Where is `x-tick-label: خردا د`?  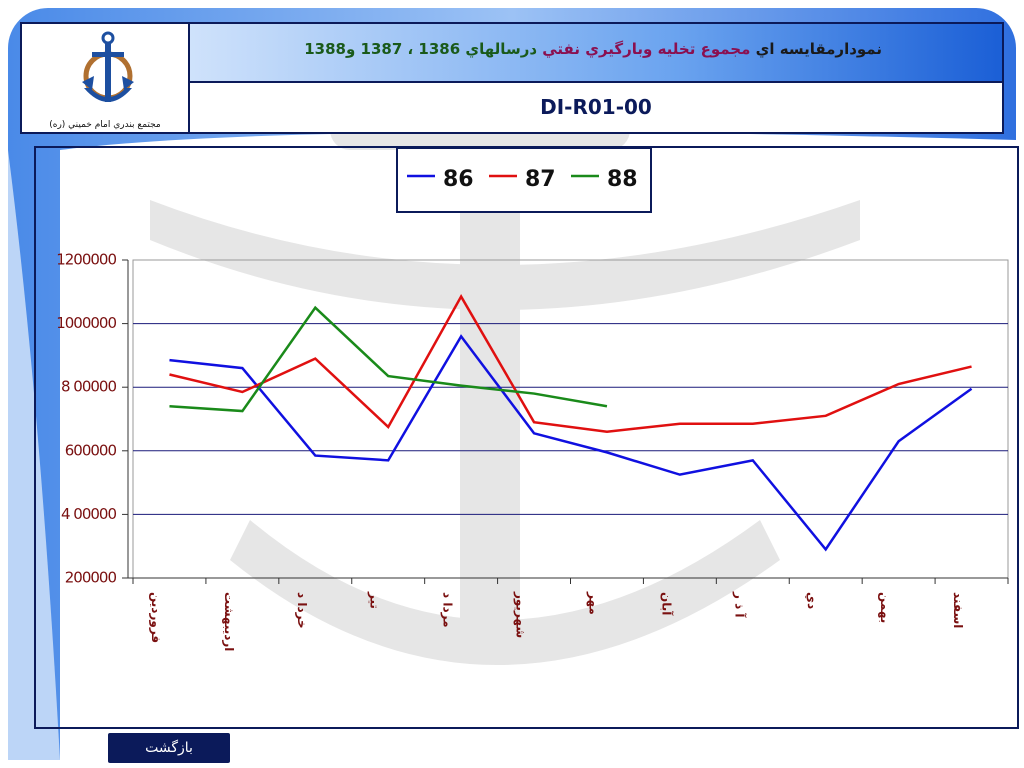
x-tick-label: خردا د is located at coordinates (302, 610).